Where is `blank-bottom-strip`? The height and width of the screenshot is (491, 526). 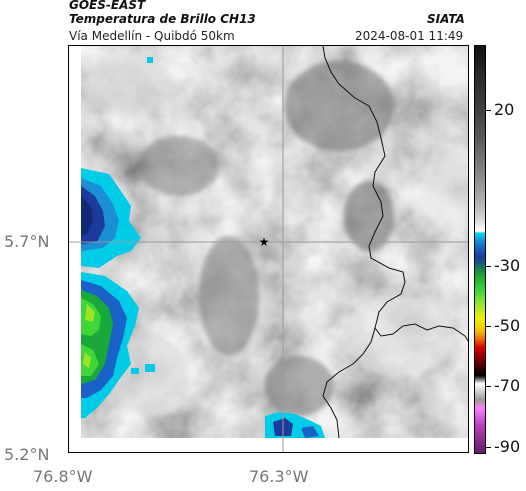
blank-bottom-strip is located at coordinates (268, 445).